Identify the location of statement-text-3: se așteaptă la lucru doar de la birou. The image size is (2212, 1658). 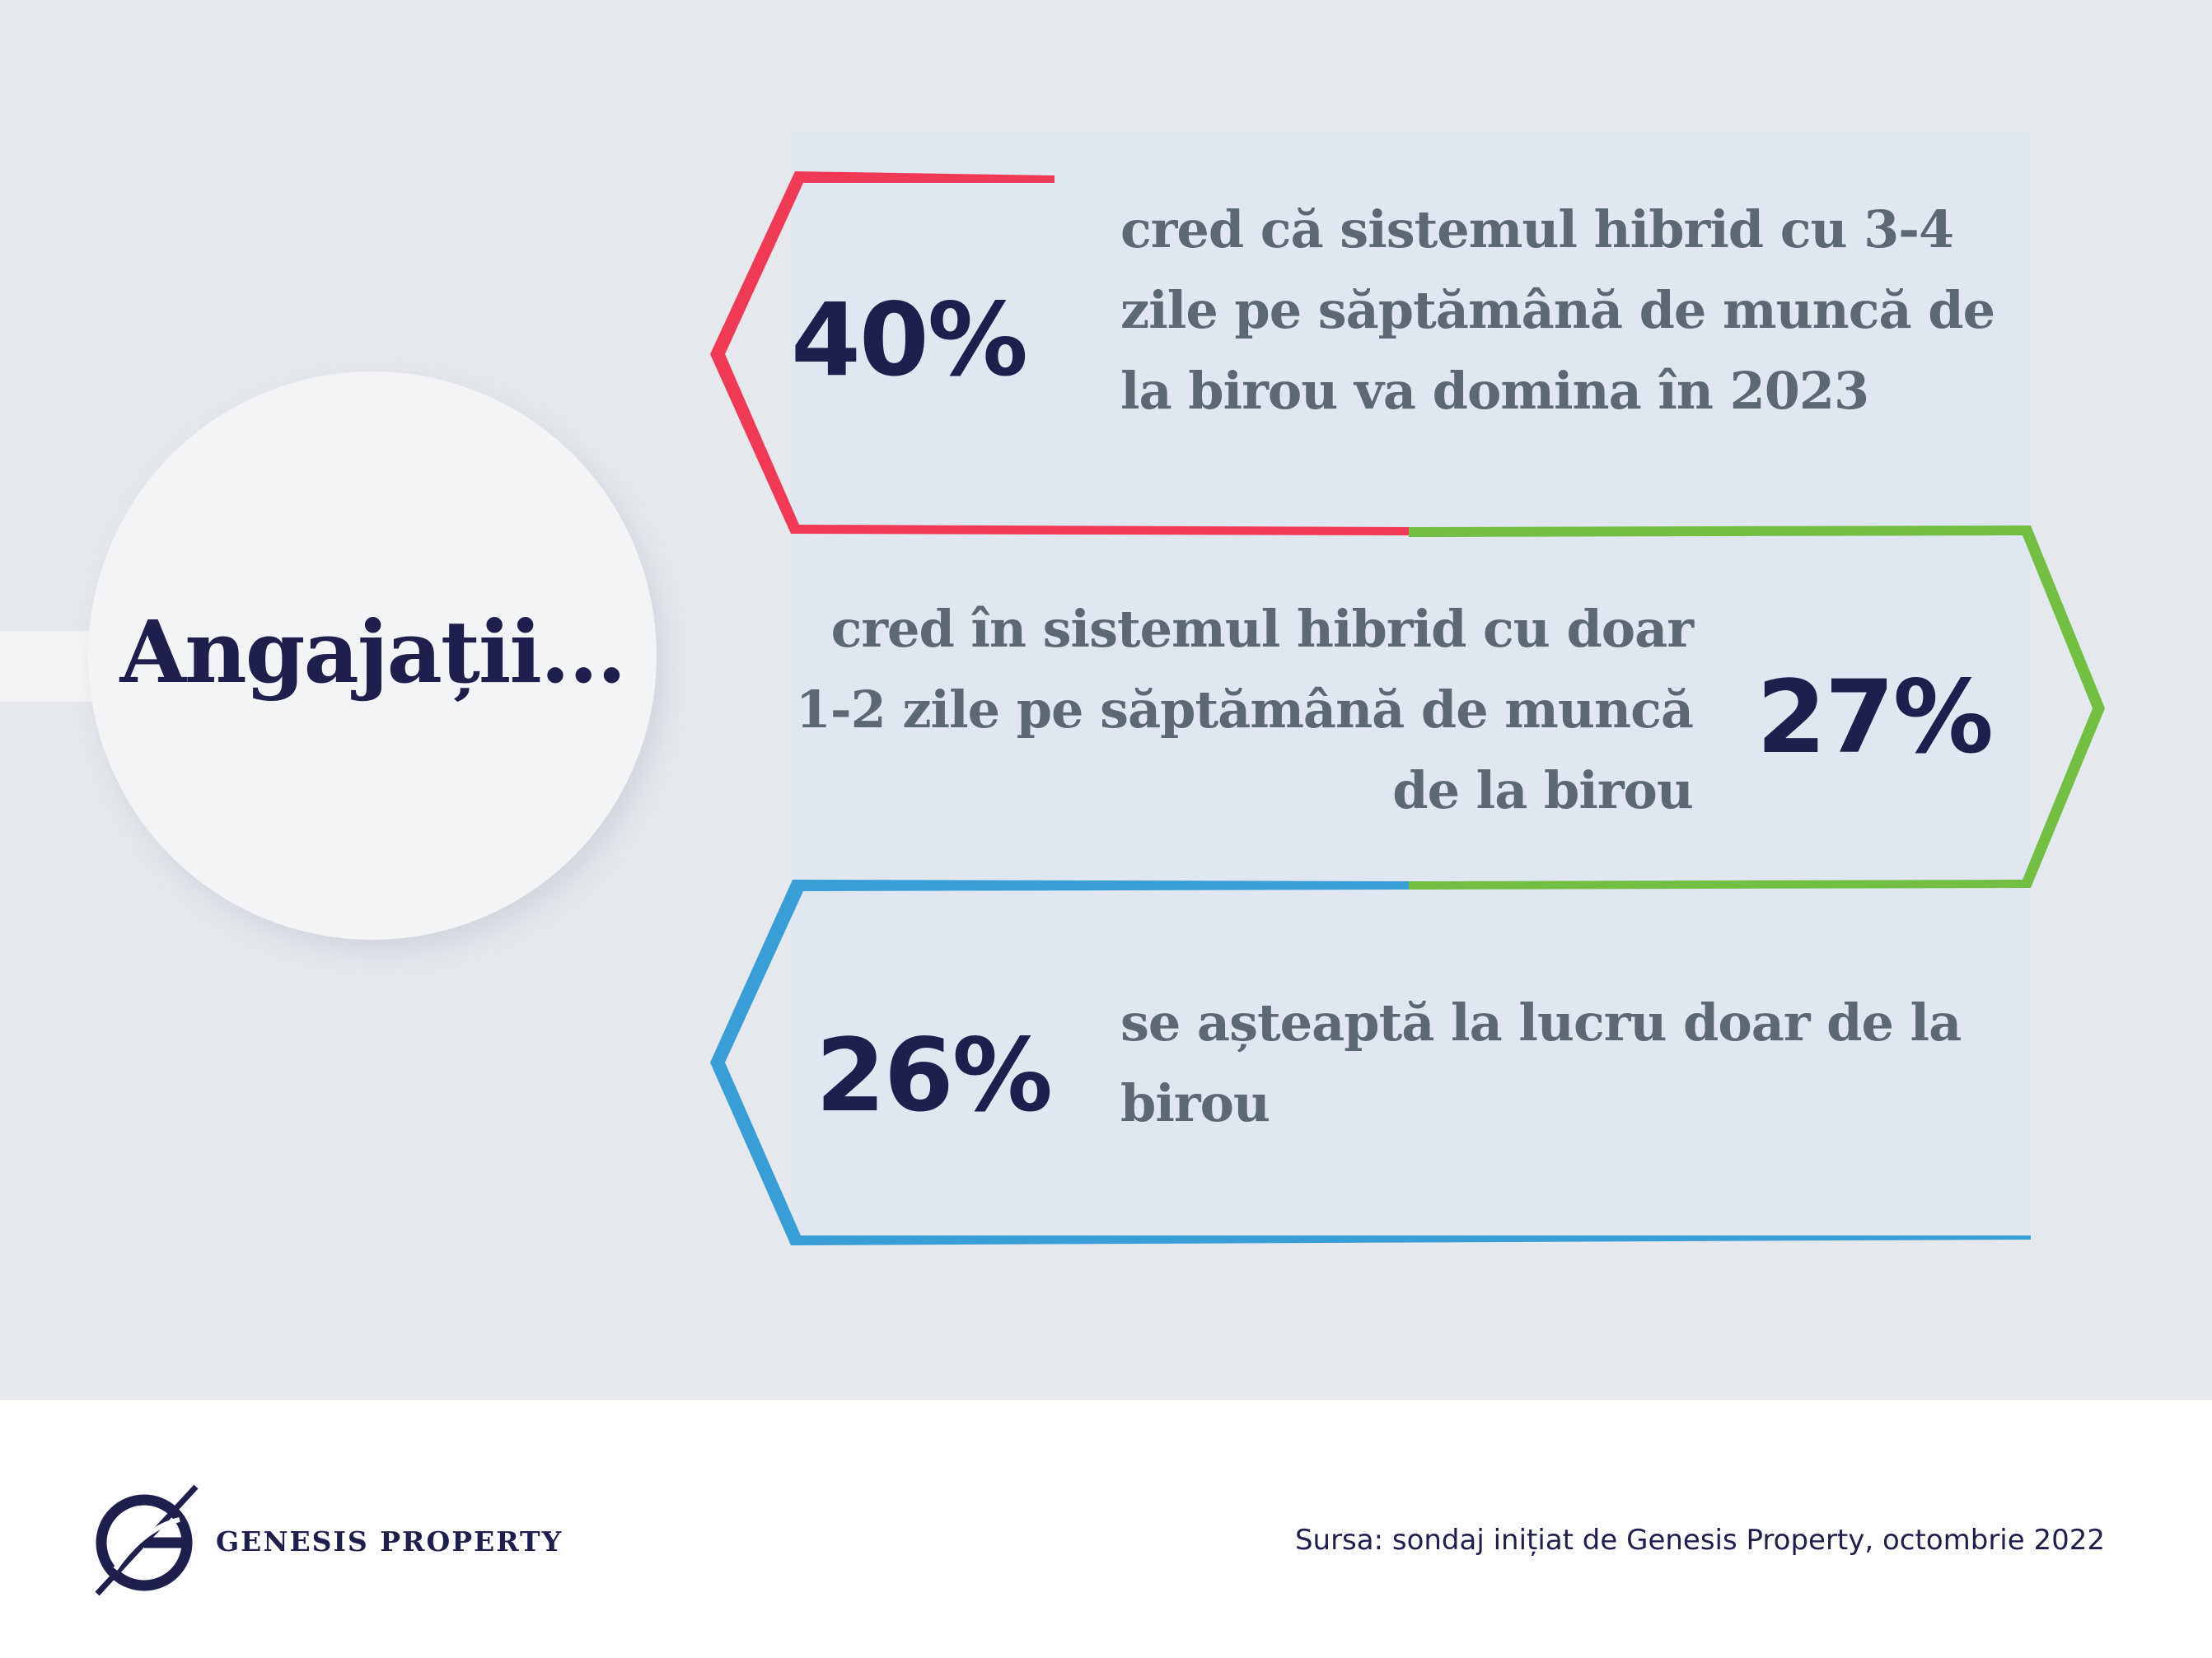
(1541, 1062).